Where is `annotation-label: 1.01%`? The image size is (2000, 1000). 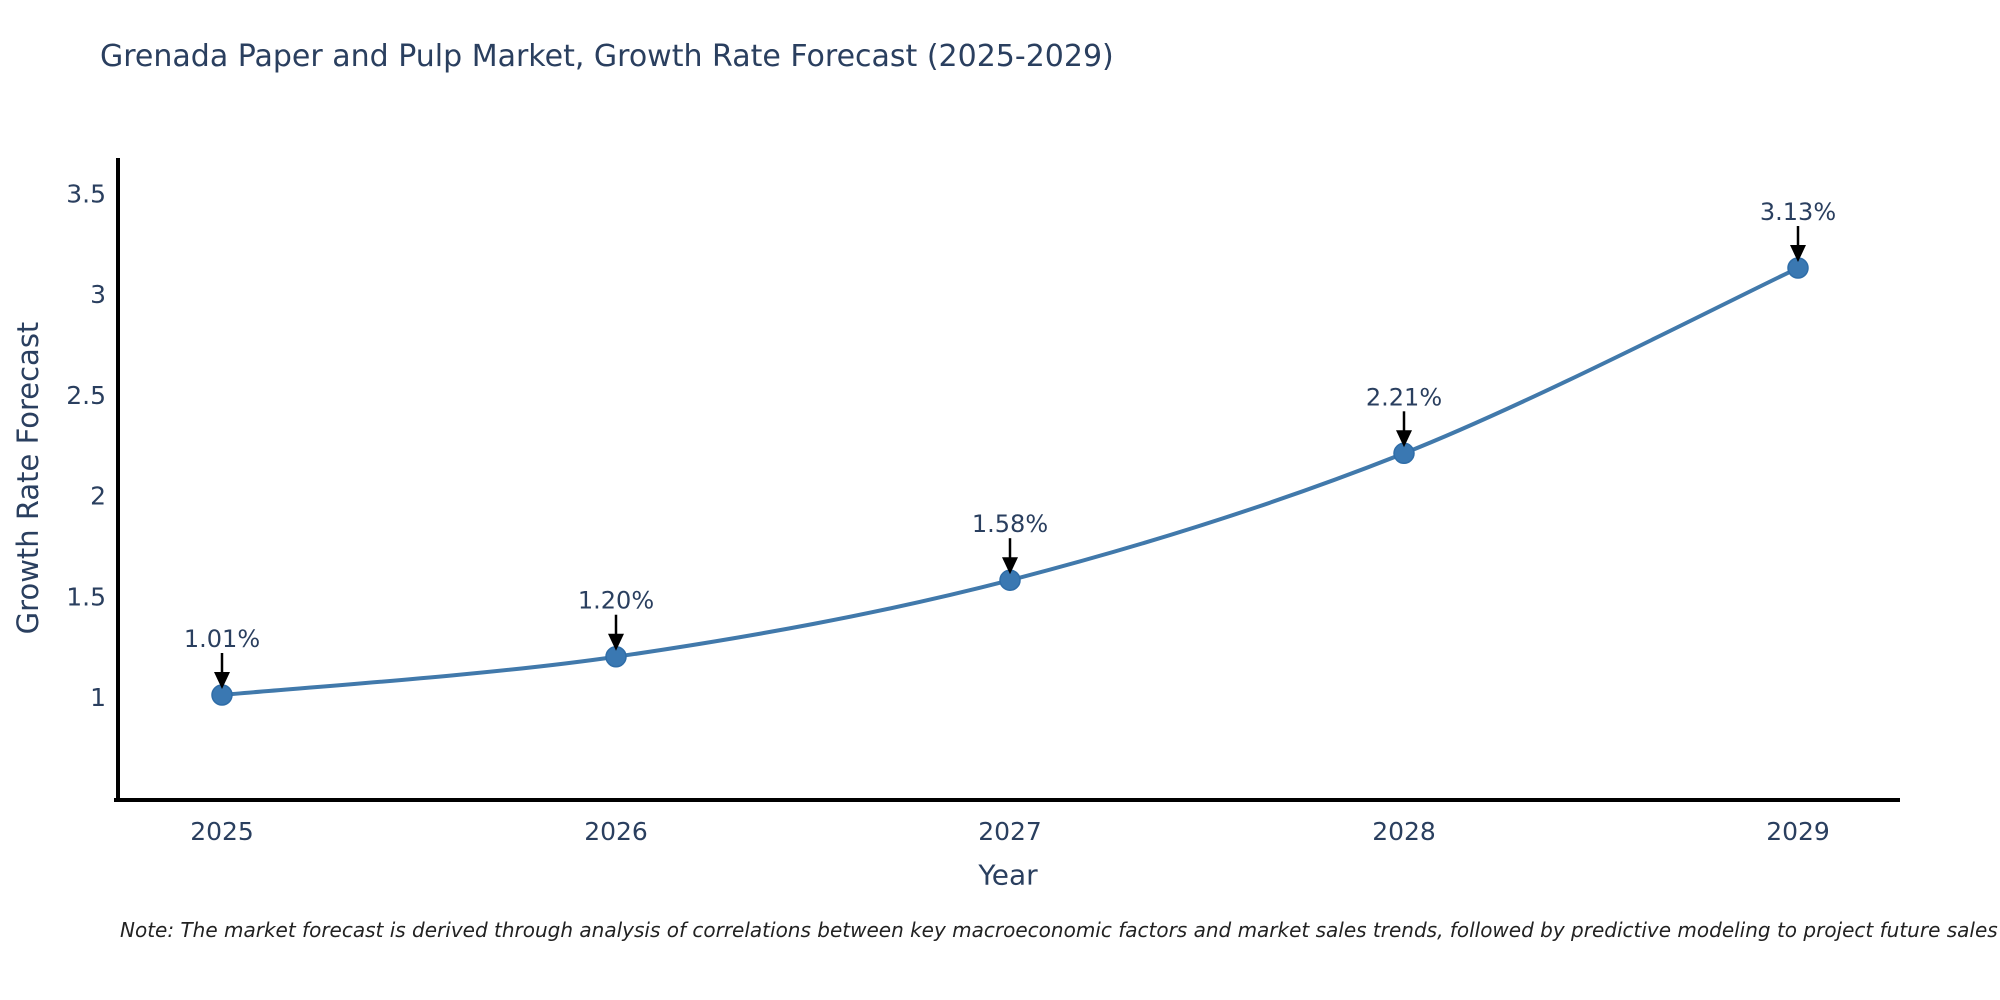 annotation-label: 1.01% is located at coordinates (222, 639).